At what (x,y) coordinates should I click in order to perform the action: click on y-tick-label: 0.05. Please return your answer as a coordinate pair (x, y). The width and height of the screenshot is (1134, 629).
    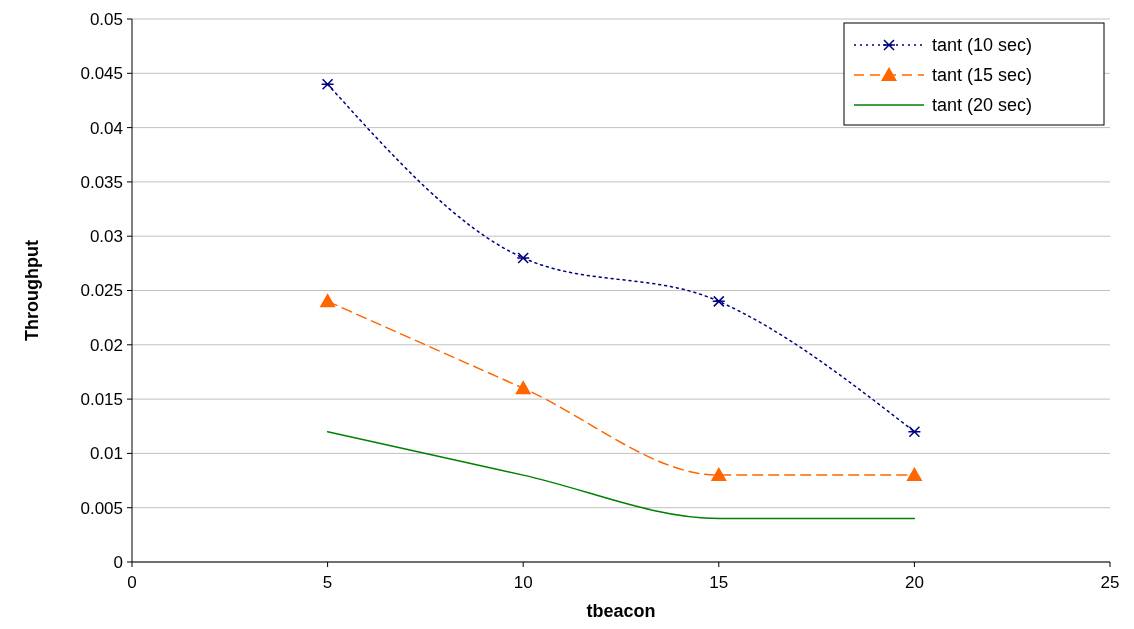
    Looking at the image, I should click on (106, 19).